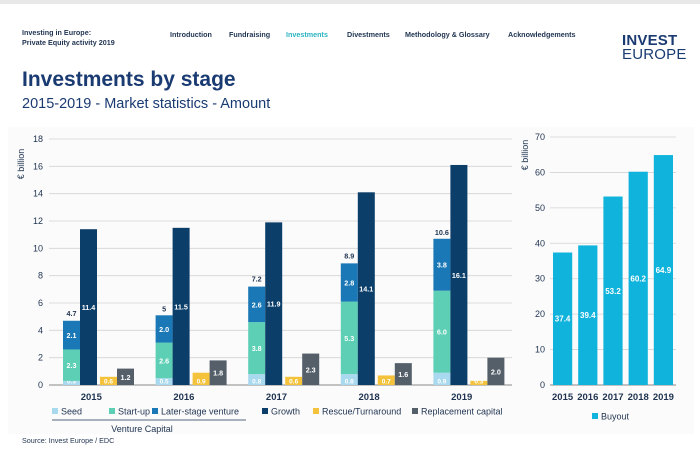 This screenshot has width=700, height=451. I want to click on label-vc-total-2016: 5, so click(164, 309).